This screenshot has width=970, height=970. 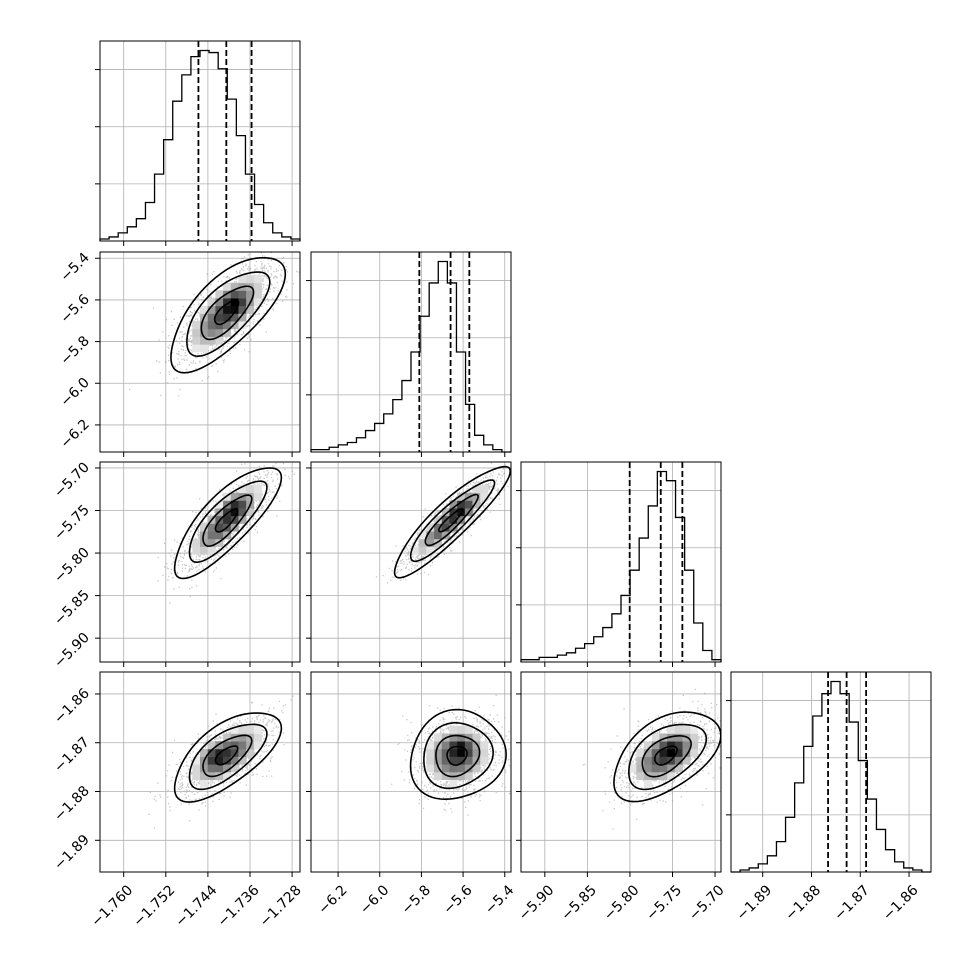 What do you see at coordinates (374, 899) in the screenshot?
I see `x-tick-label: −6.0` at bounding box center [374, 899].